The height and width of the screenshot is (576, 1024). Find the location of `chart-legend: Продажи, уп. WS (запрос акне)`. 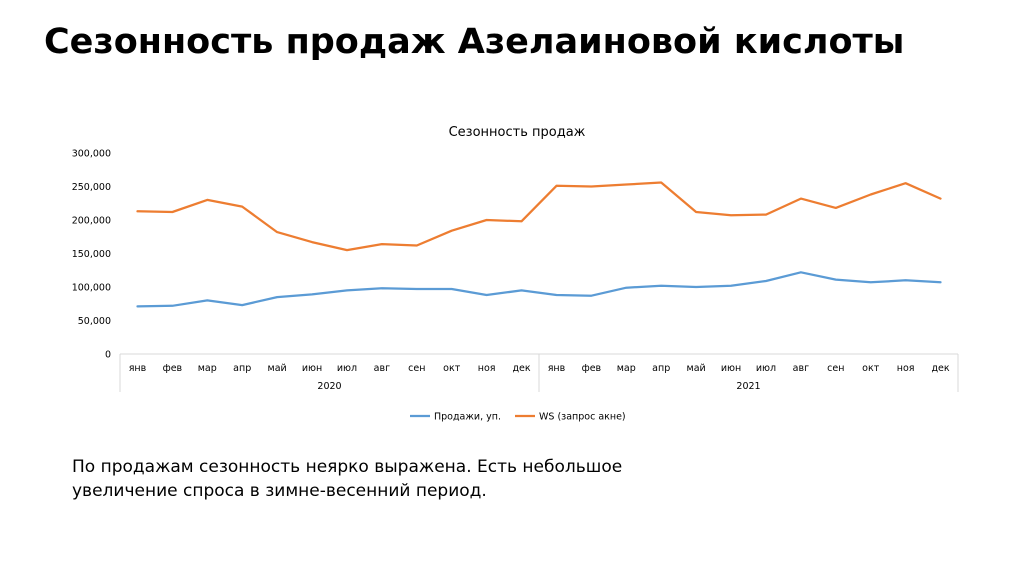

chart-legend: Продажи, уп. WS (запрос акне) is located at coordinates (518, 417).